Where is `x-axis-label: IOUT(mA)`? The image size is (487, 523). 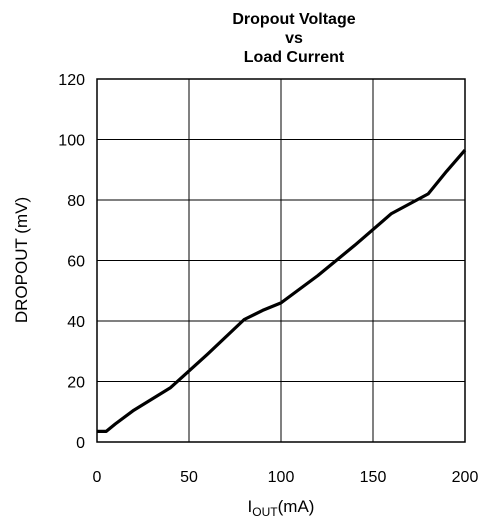 x-axis-label: IOUT(mA) is located at coordinates (281, 508).